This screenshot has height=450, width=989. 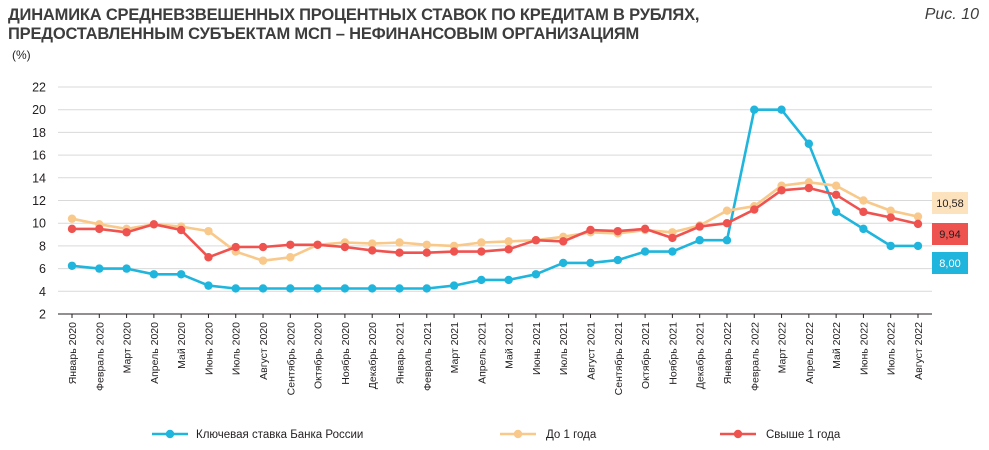 I want to click on x-tick-label: Апрель 2021, so click(x=482, y=353).